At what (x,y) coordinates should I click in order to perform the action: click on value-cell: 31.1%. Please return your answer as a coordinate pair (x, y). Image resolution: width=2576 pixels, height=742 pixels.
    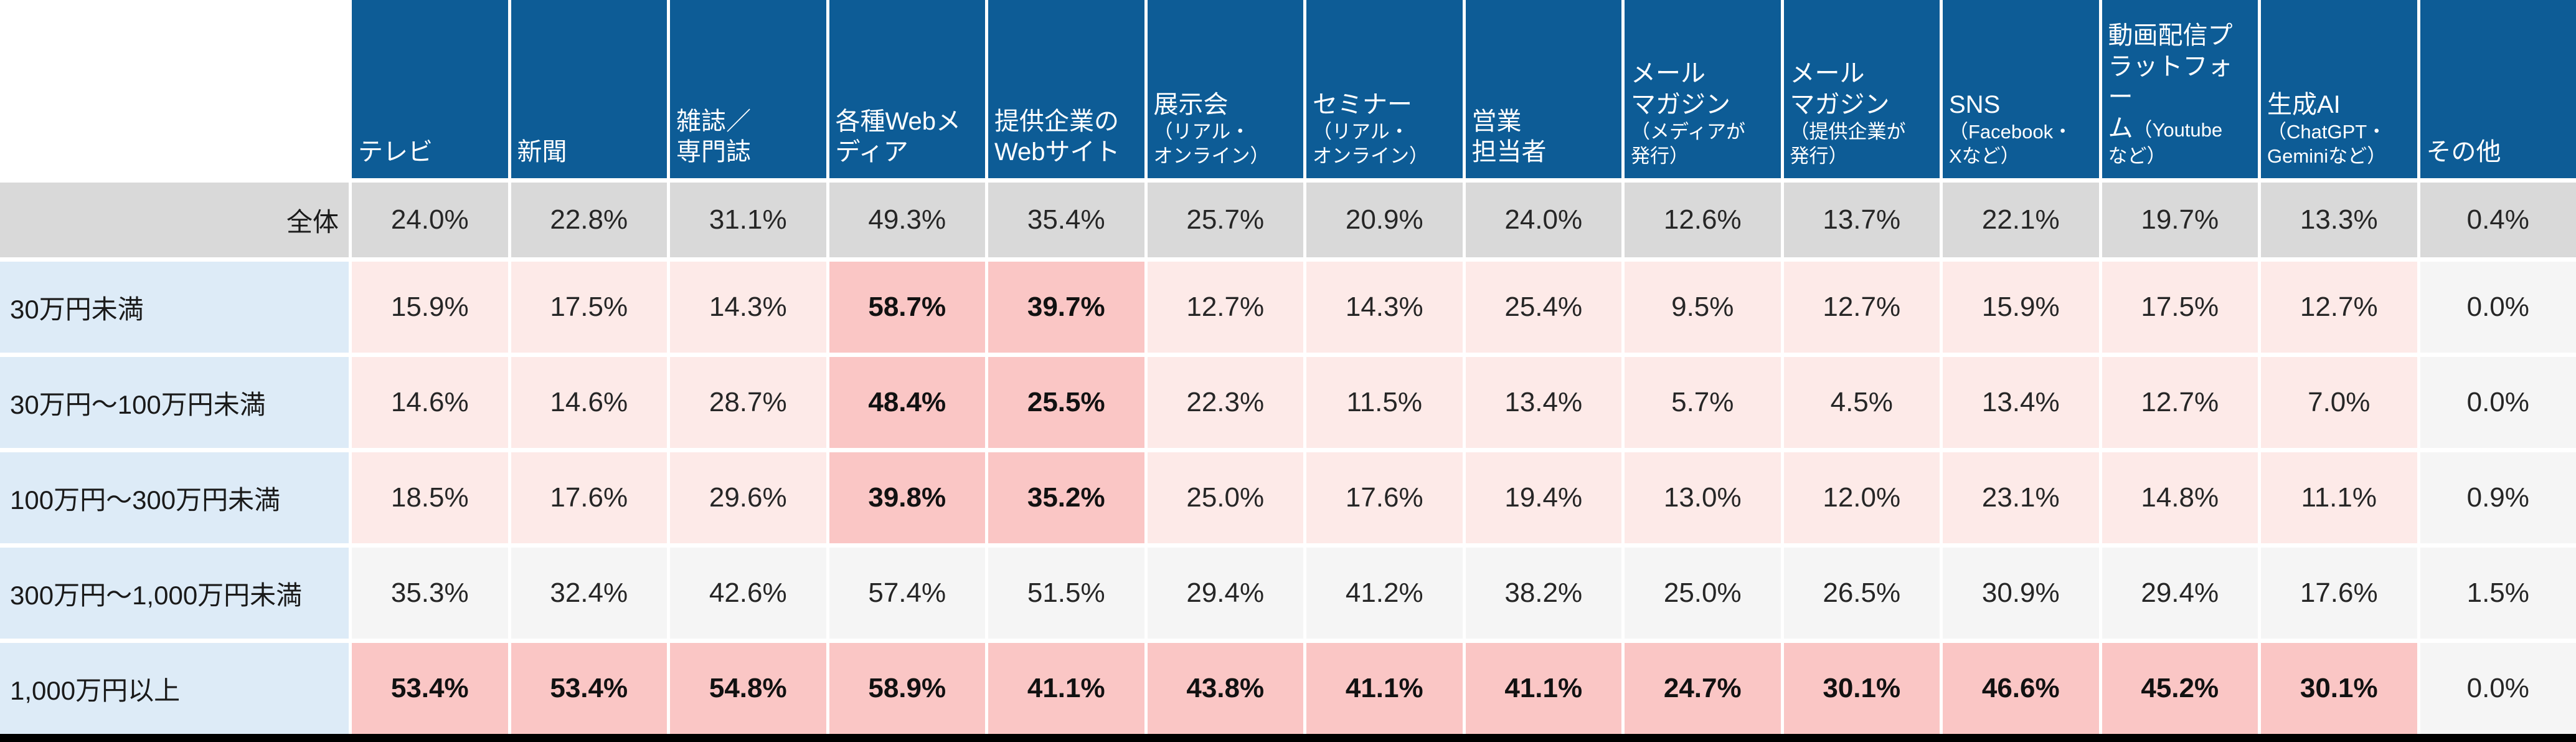
    Looking at the image, I should click on (748, 220).